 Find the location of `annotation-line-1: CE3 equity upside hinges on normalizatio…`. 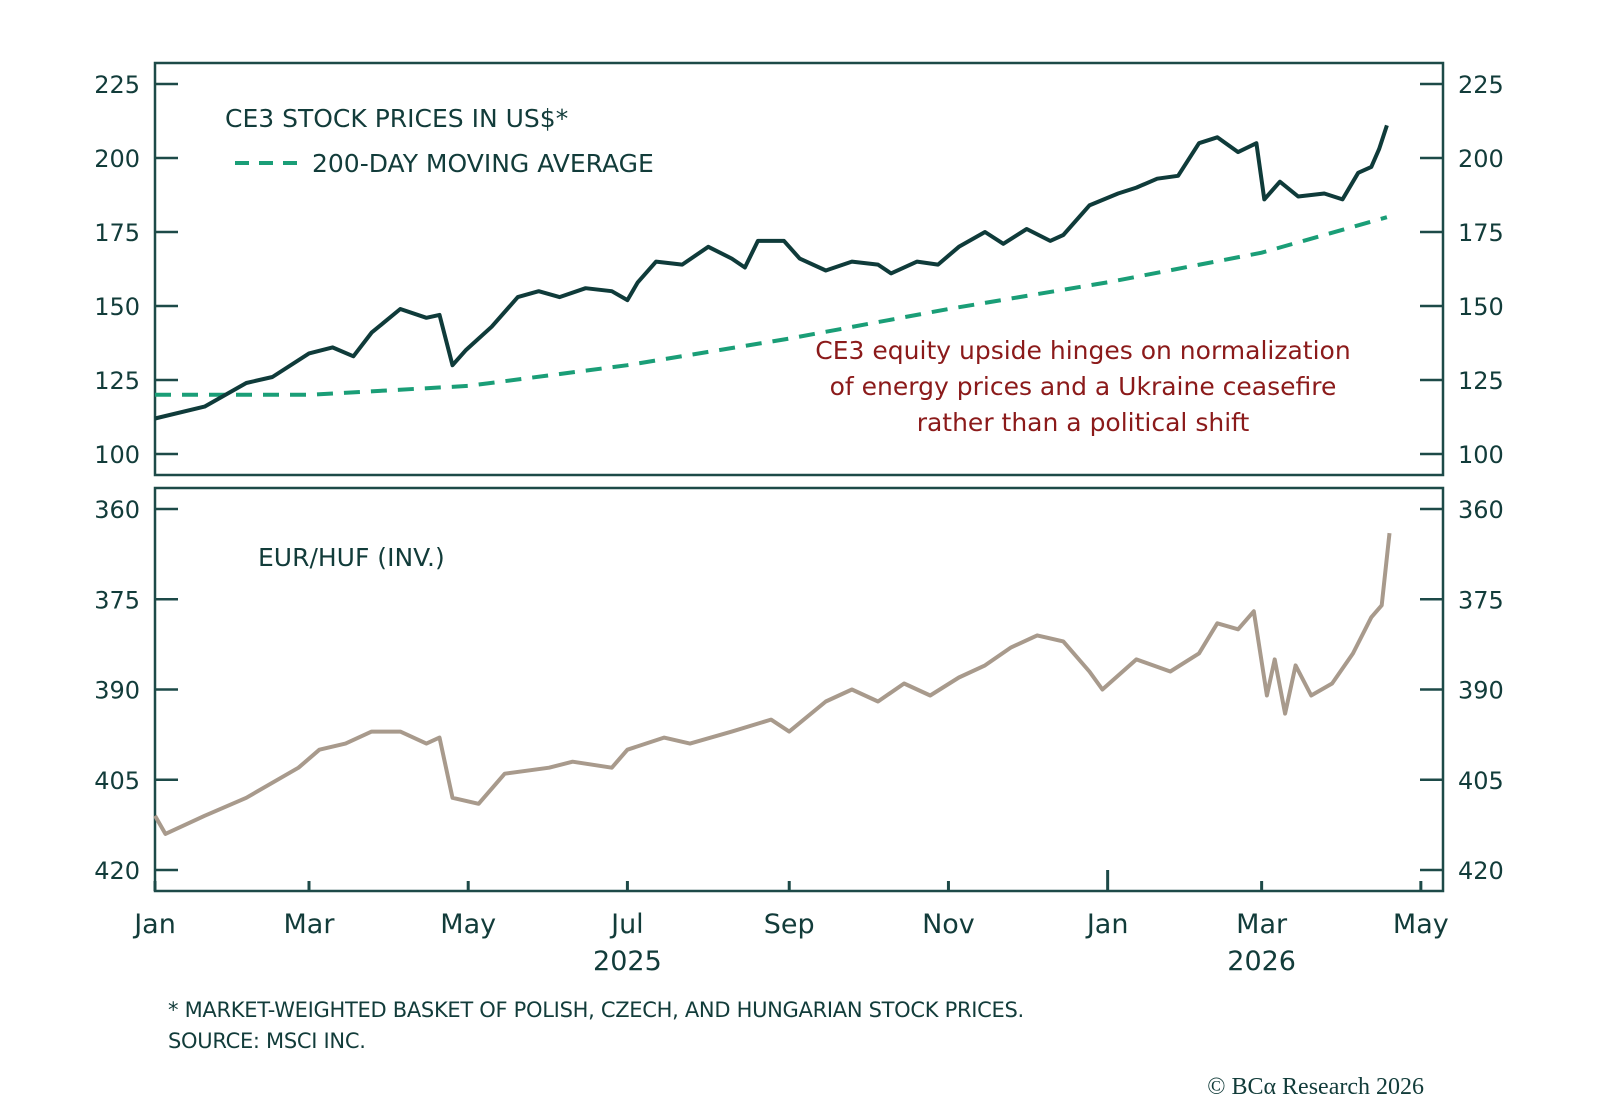

annotation-line-1: CE3 equity upside hinges on normalizatio… is located at coordinates (1082, 350).